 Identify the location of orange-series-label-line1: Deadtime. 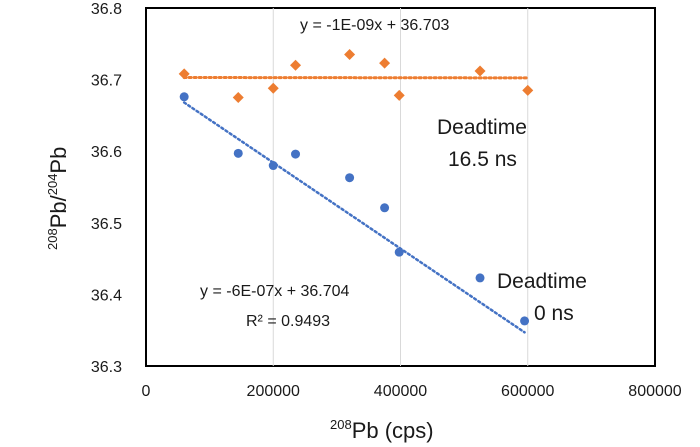
(482, 127).